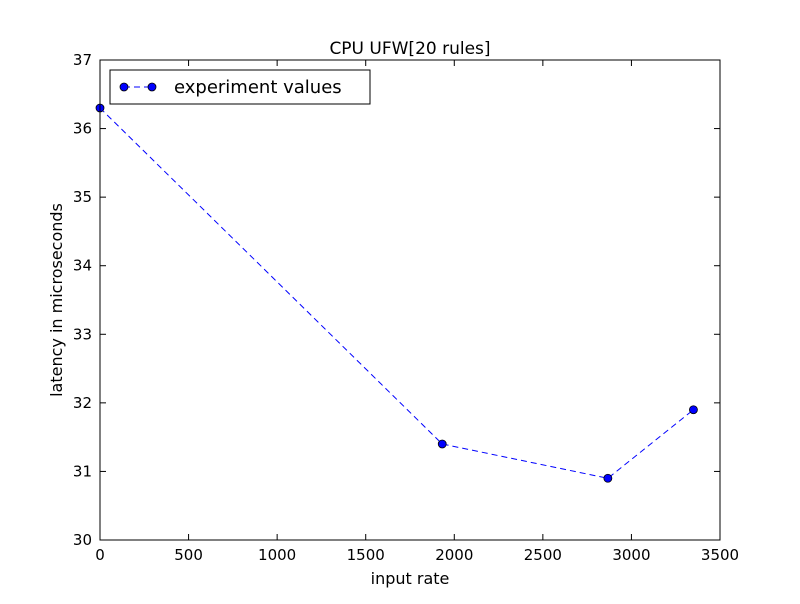 Image resolution: width=800 pixels, height=604 pixels. What do you see at coordinates (82, 334) in the screenshot?
I see `y-tick-label: 33` at bounding box center [82, 334].